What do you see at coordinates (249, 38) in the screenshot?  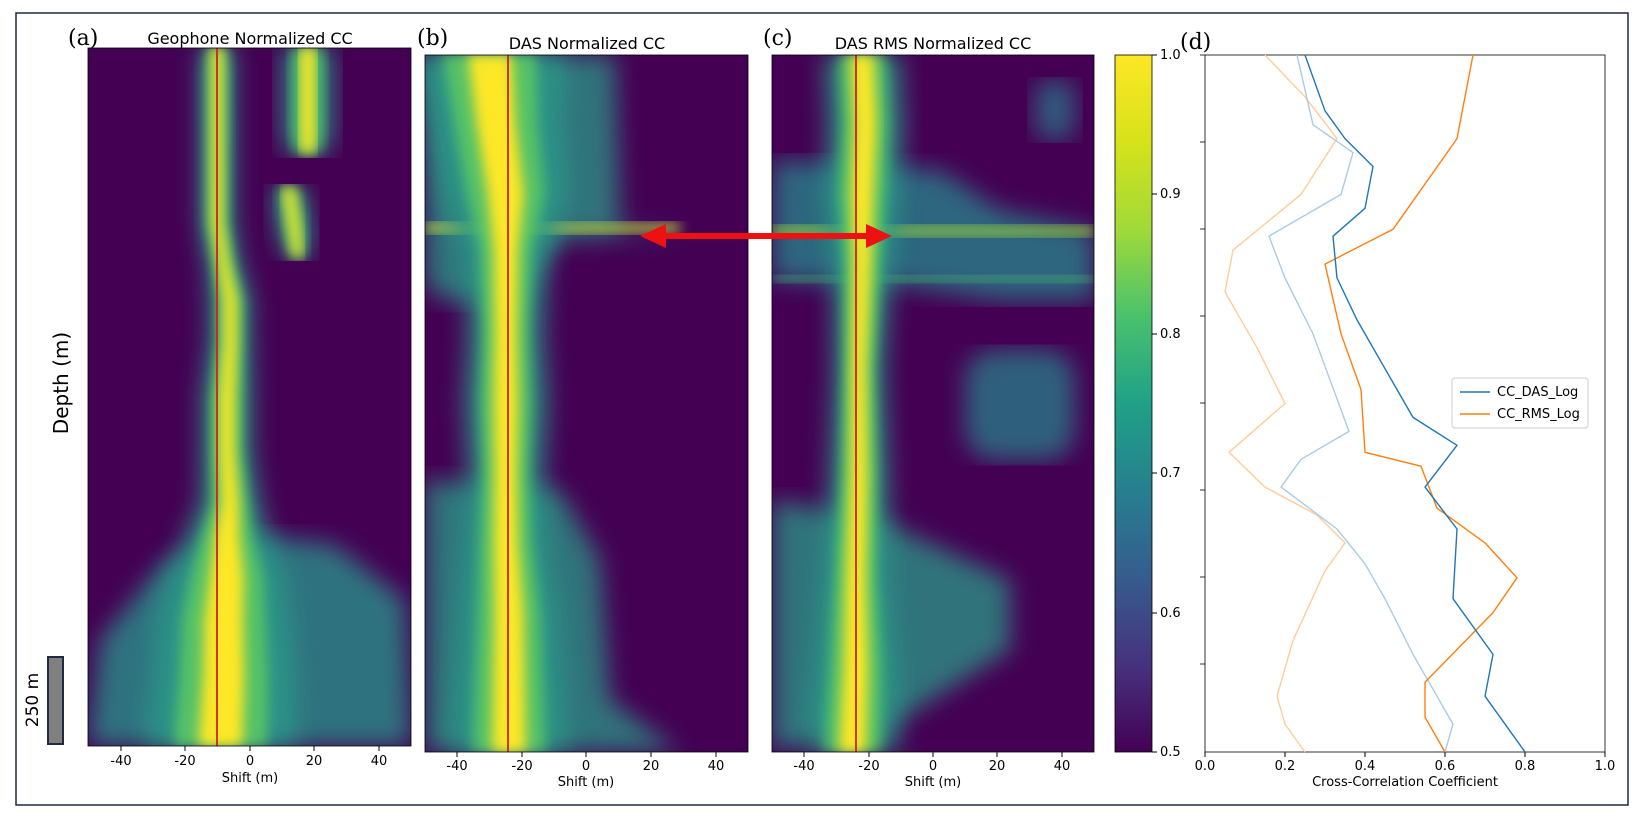 I see `panel-title: Geophone Normalized CC` at bounding box center [249, 38].